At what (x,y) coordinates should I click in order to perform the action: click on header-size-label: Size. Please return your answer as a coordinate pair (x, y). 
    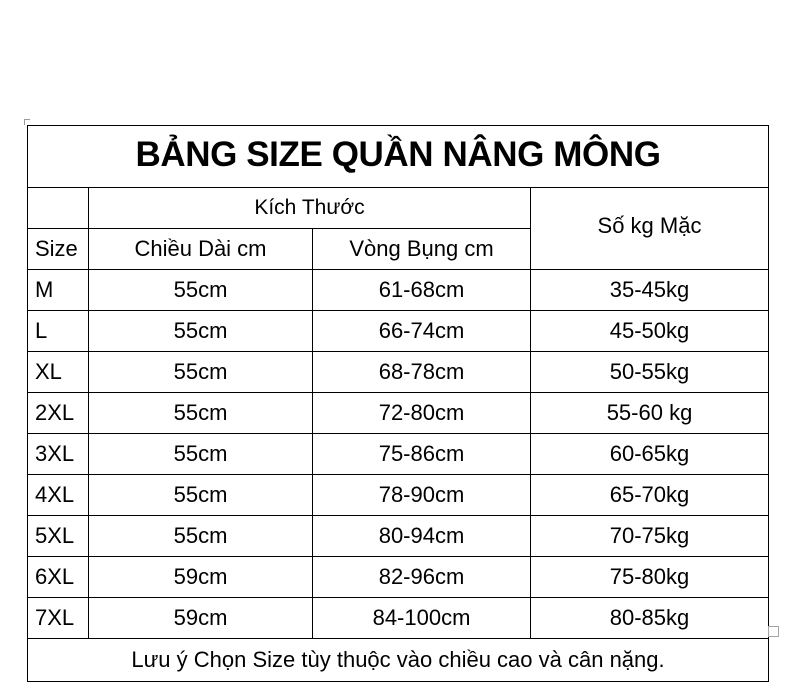
    Looking at the image, I should click on (56, 249).